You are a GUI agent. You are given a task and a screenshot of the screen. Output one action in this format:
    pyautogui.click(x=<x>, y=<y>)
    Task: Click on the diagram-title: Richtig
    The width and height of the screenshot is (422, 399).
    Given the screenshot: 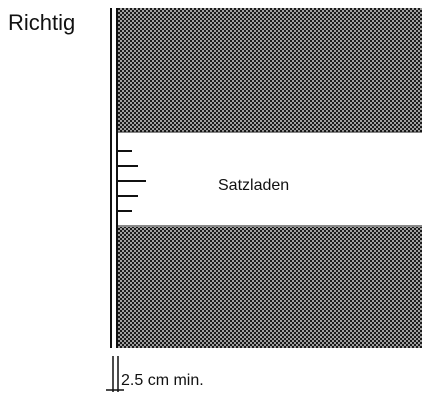 What is the action you would take?
    pyautogui.click(x=41, y=22)
    